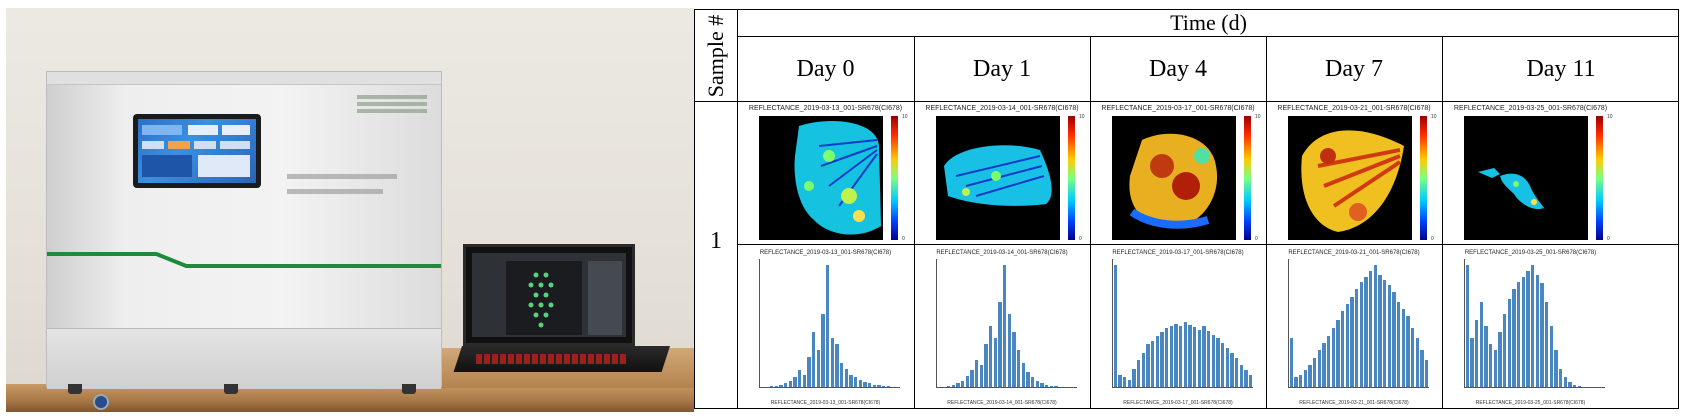 Image resolution: width=1685 pixels, height=419 pixels. I want to click on day-header: Day 7, so click(1354, 69).